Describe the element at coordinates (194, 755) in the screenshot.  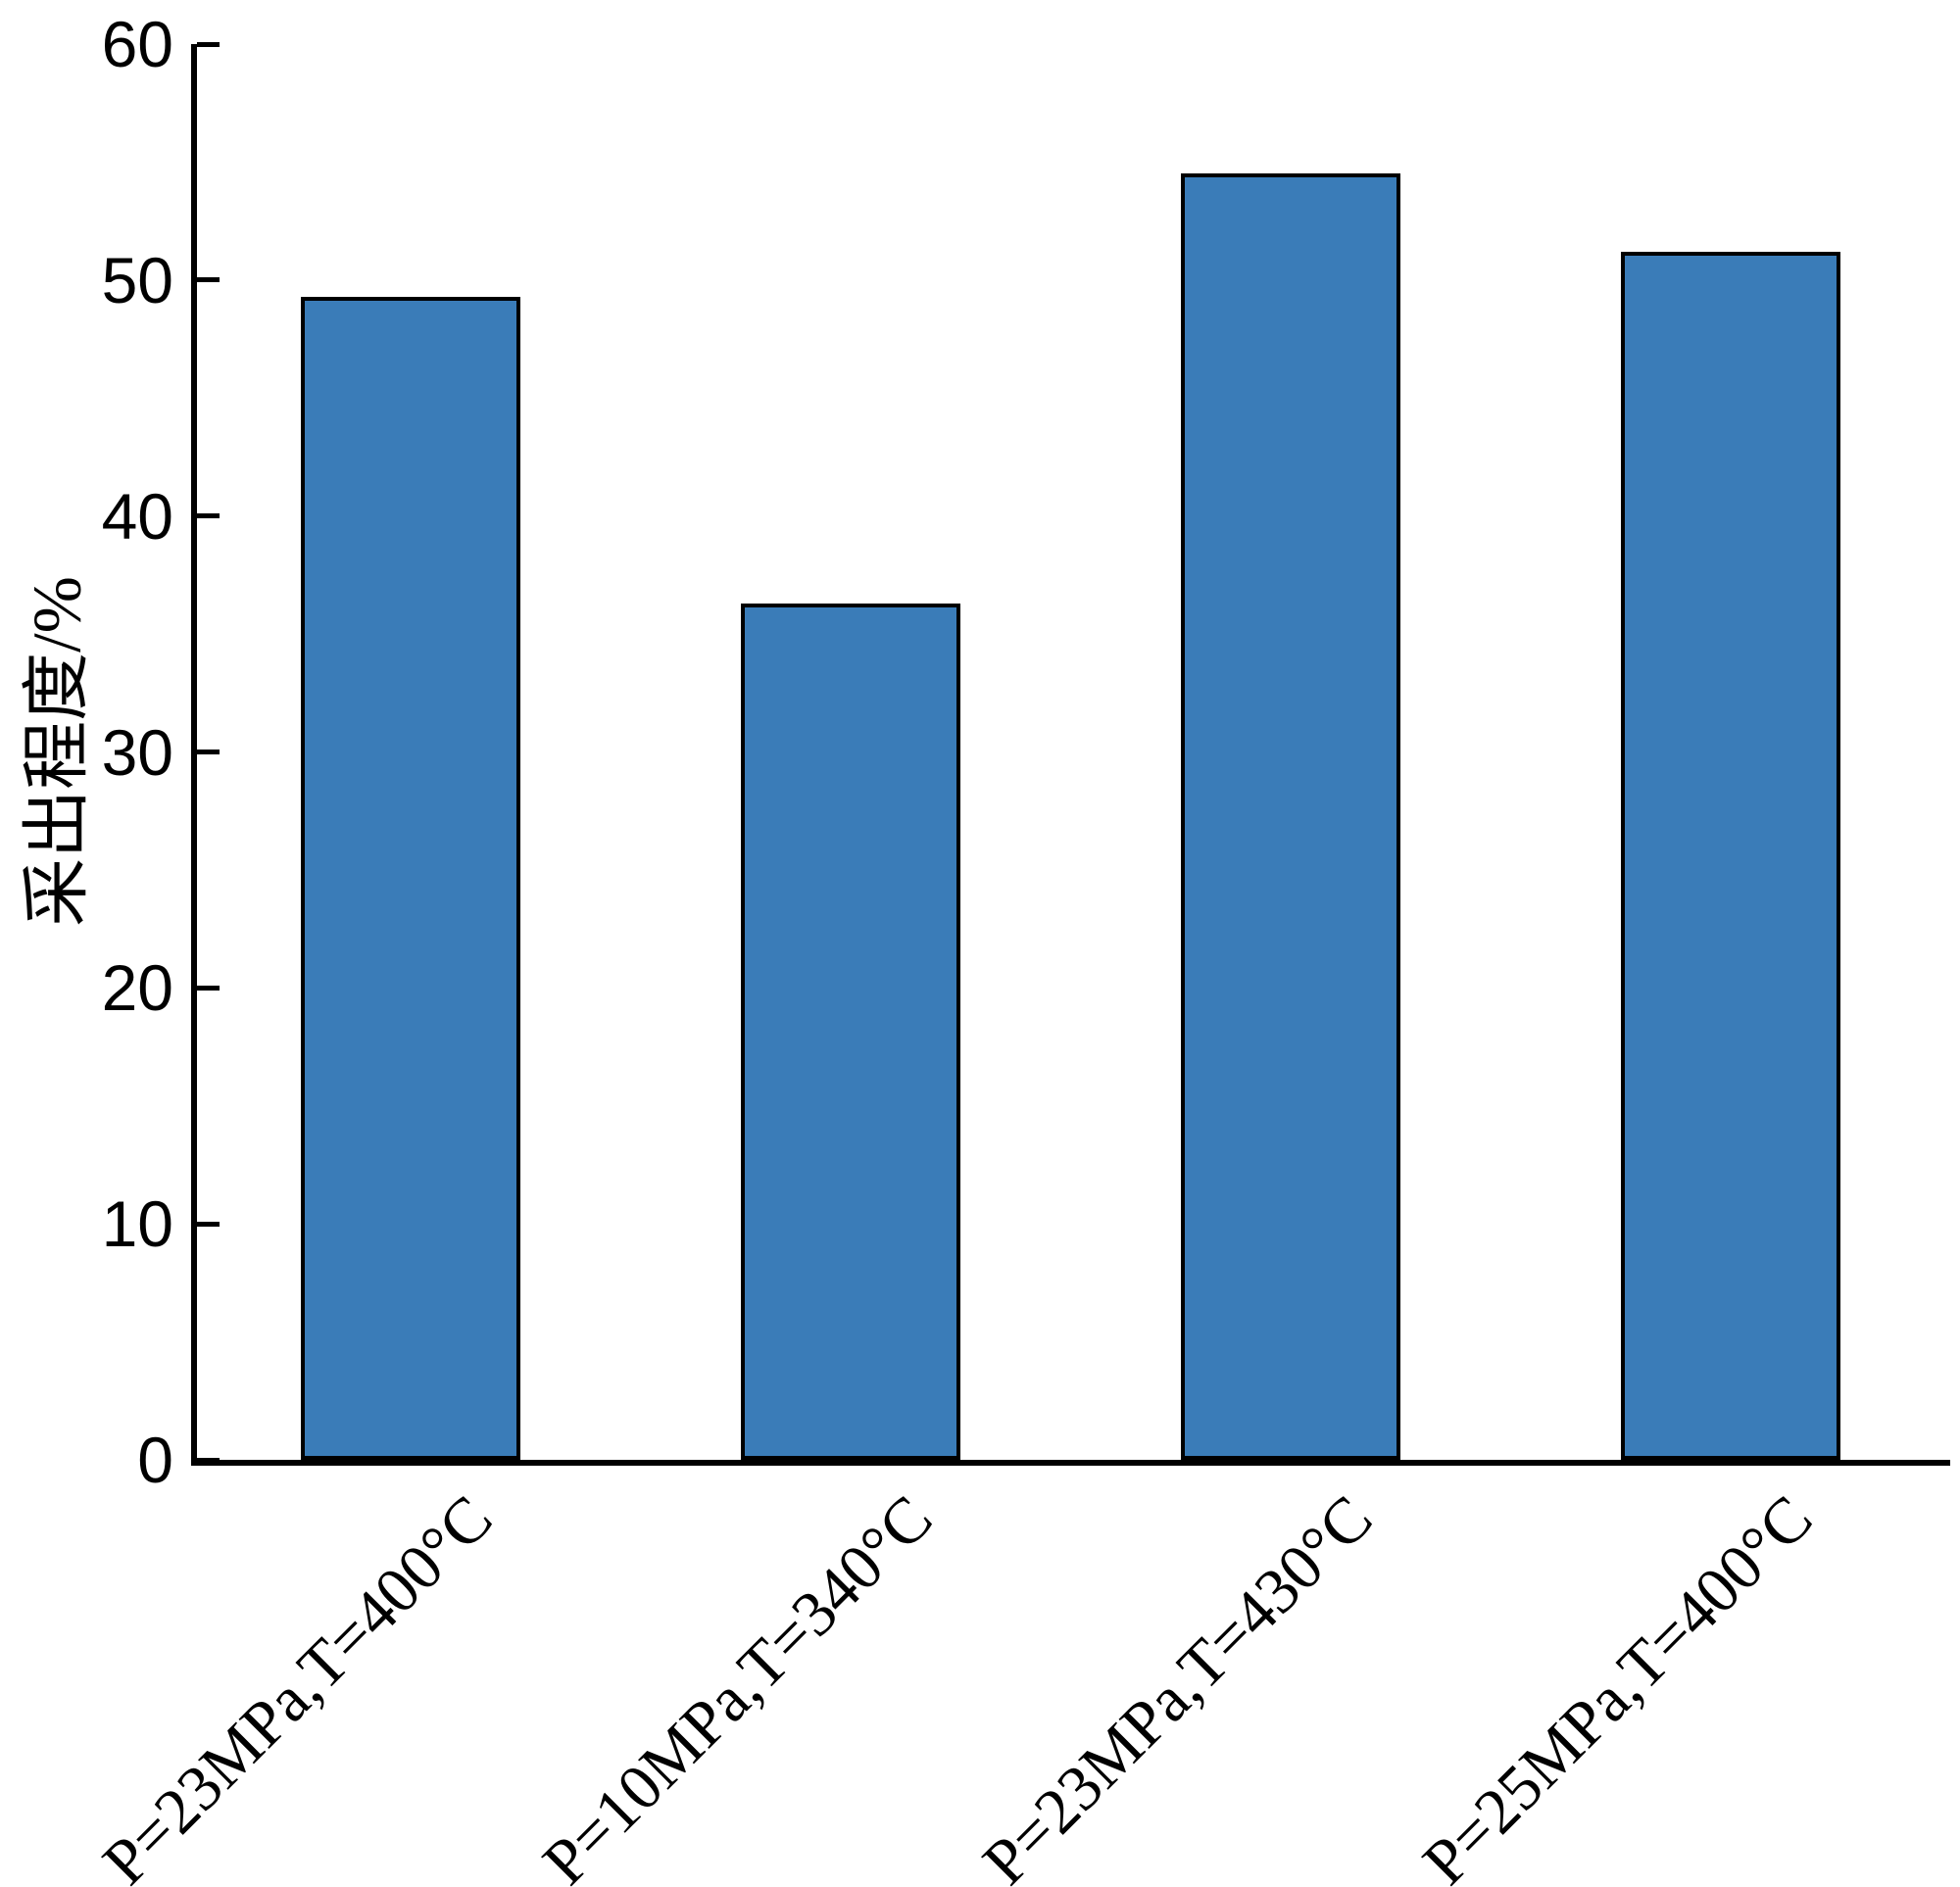
I see `y-axis-line` at that location.